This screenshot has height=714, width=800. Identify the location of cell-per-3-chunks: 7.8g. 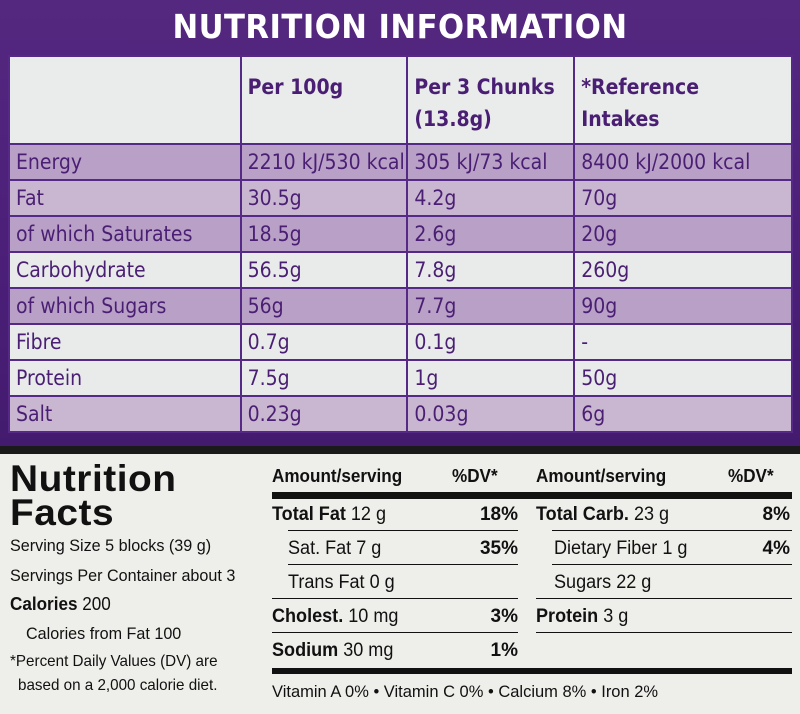
(491, 270).